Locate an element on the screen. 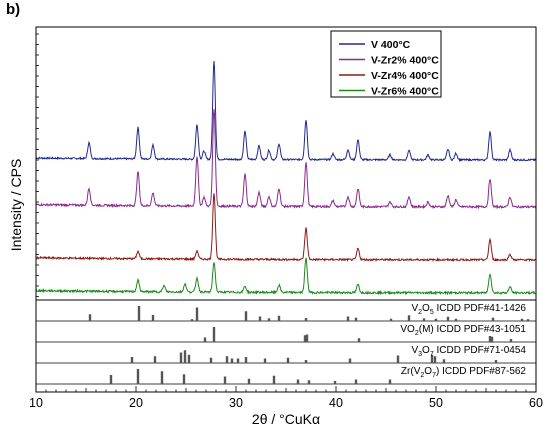  legend-label-3: V-Zr6% 400°C is located at coordinates (405, 92).